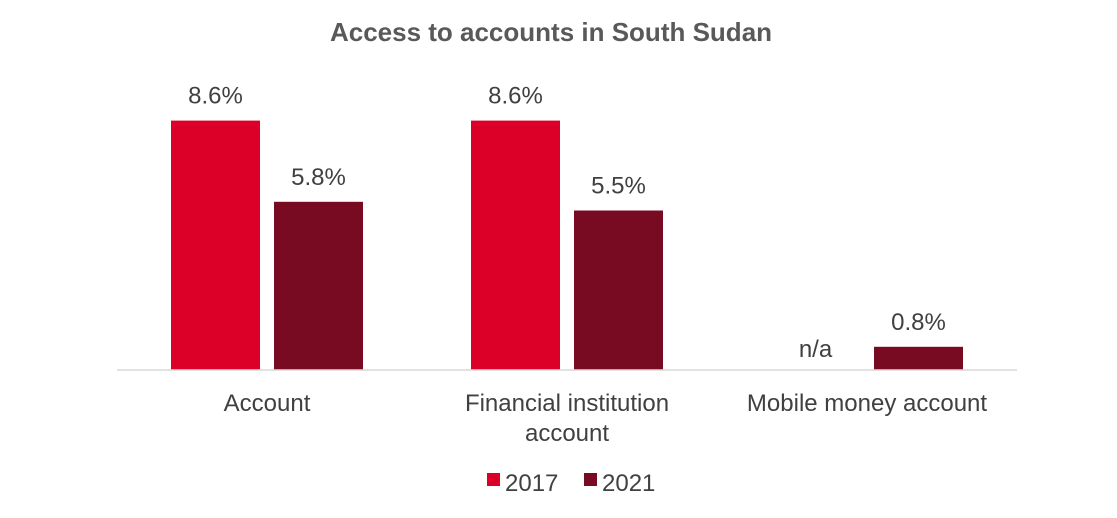 The image size is (1117, 518). I want to click on category-label-1: Financial institution, so click(567, 403).